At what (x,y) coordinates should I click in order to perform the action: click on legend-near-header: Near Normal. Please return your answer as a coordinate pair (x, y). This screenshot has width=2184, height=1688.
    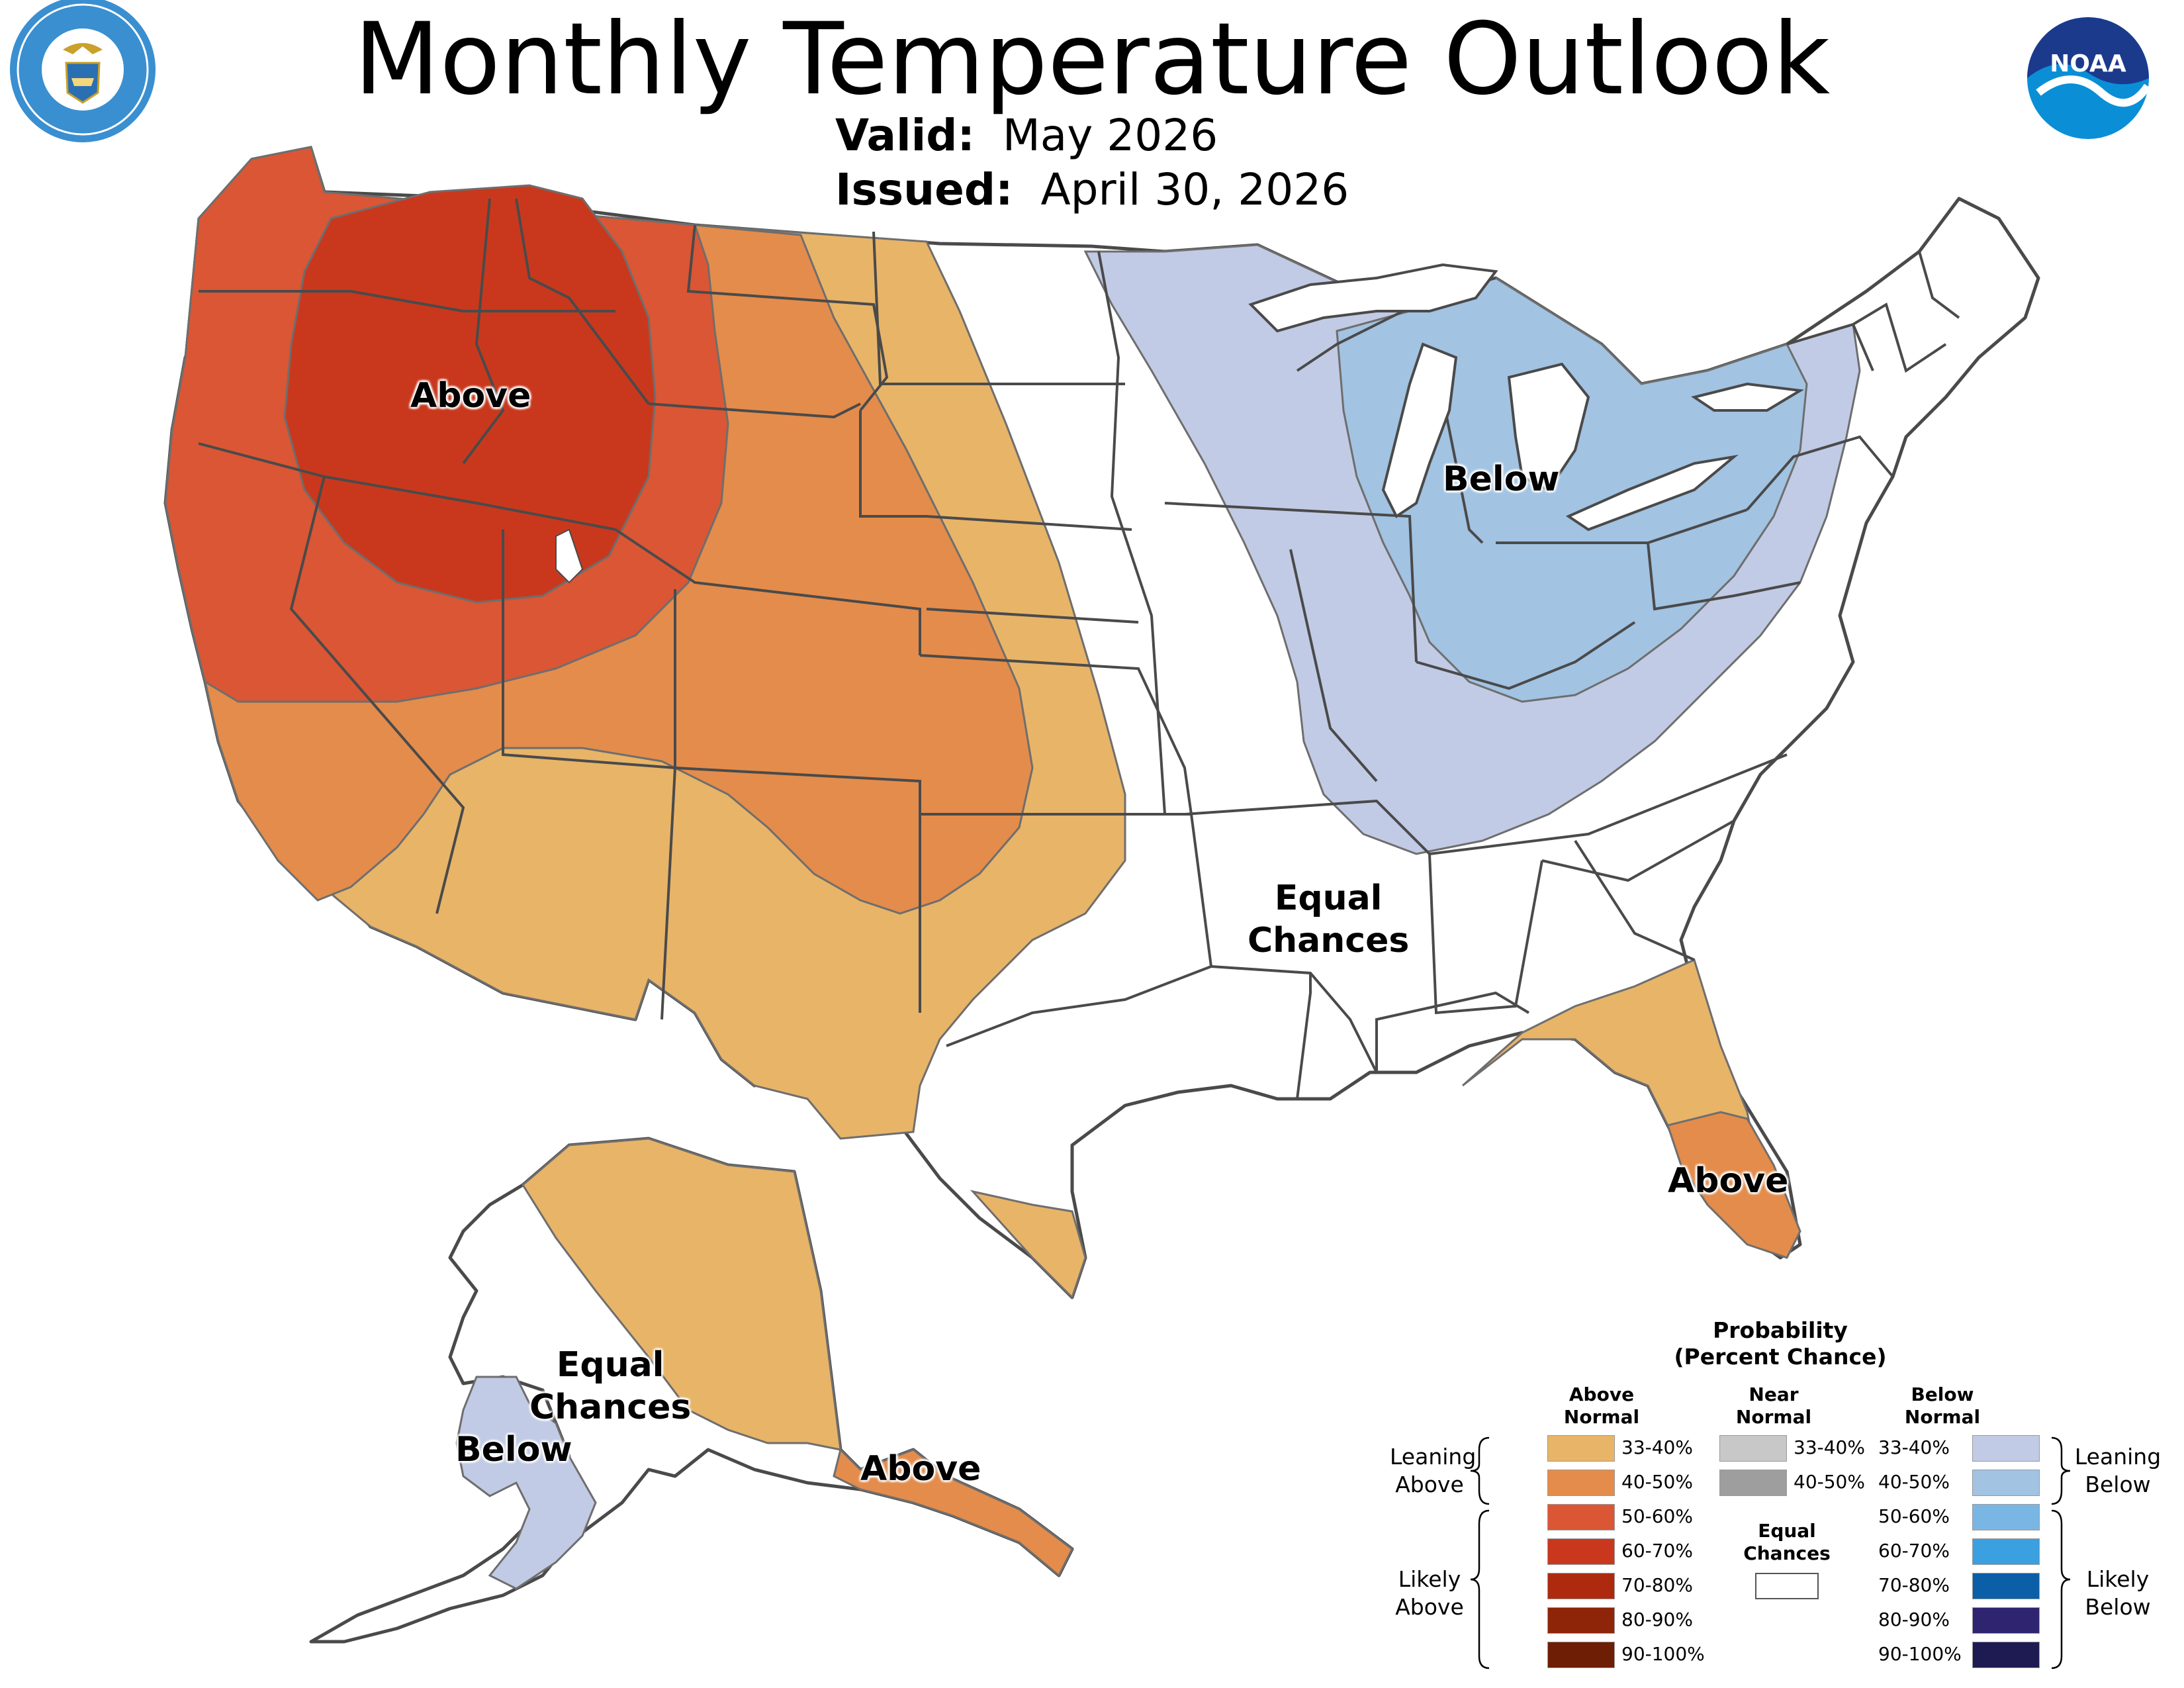
    Looking at the image, I should click on (1773, 1406).